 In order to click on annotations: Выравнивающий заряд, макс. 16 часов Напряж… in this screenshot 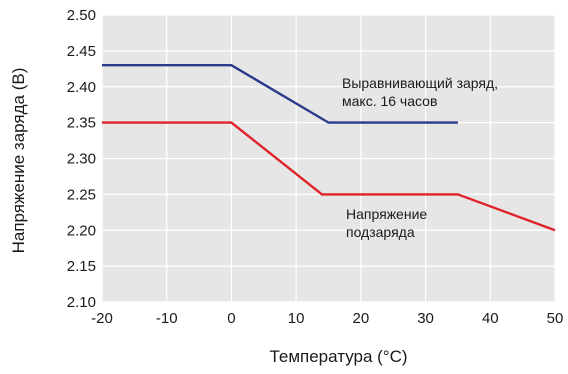, I will do `click(420, 157)`.